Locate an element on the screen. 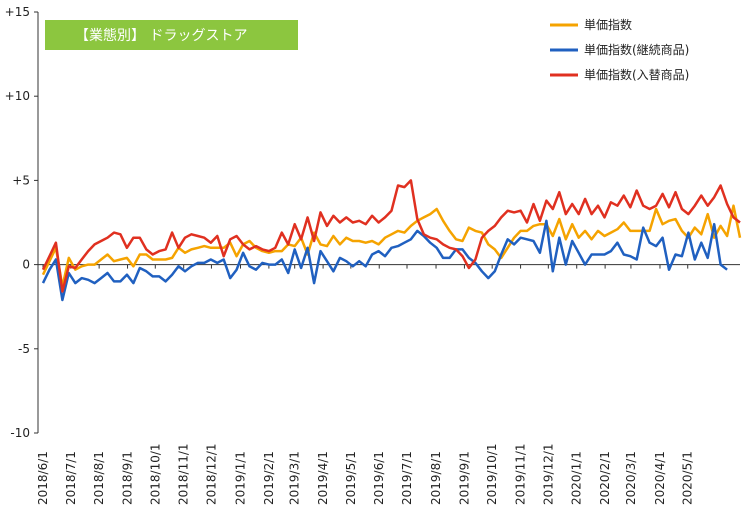 Image resolution: width=745 pixels, height=510 pixels. x-tick-label: 2019/8/1 is located at coordinates (436, 478).